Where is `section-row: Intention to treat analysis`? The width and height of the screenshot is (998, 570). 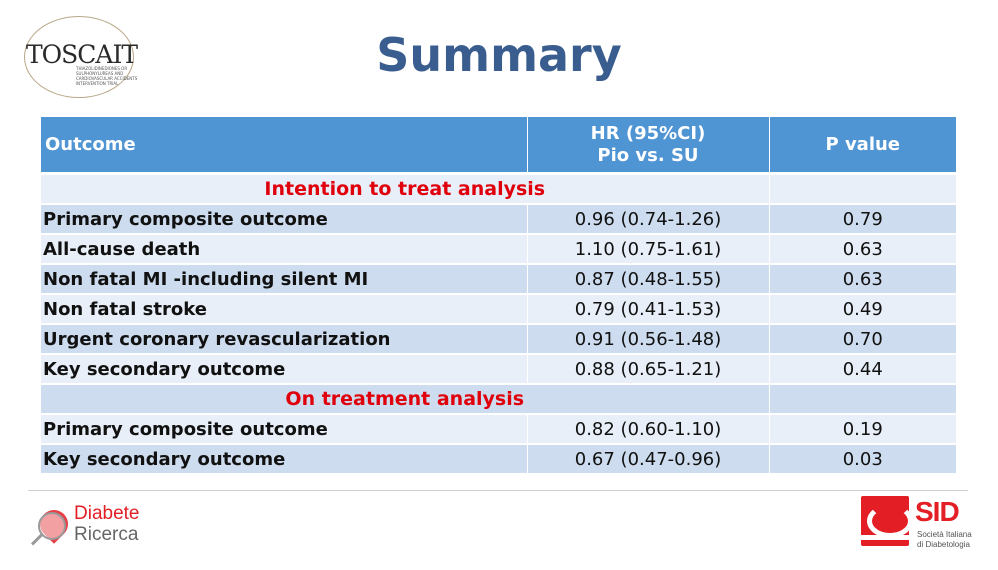
section-row: Intention to treat analysis is located at coordinates (498, 189).